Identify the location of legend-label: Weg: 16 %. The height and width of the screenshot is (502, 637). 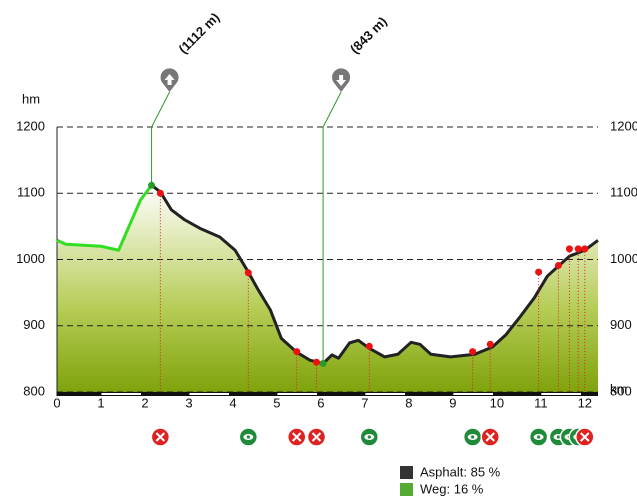
(452, 488).